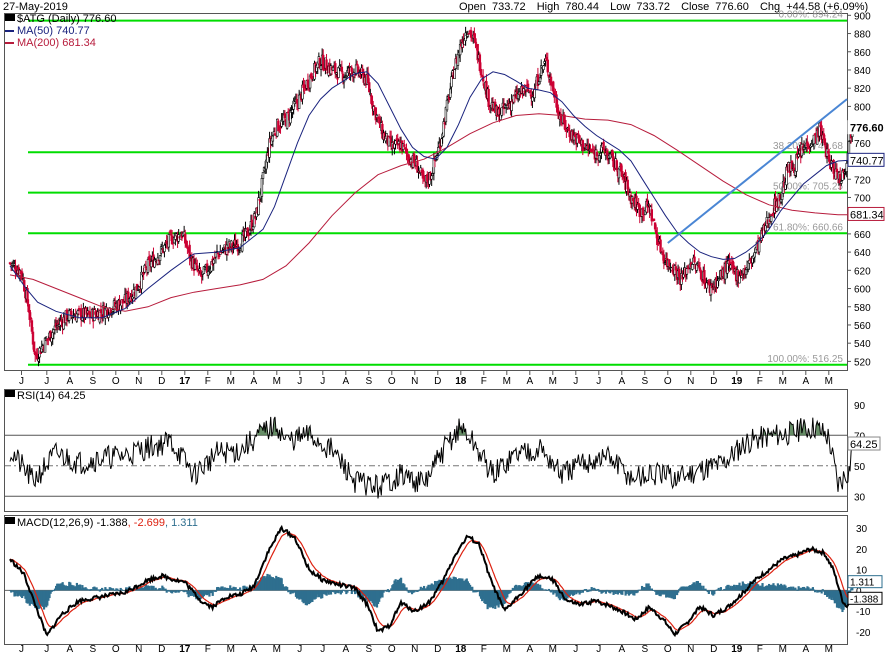 This screenshot has height=654, width=885. What do you see at coordinates (867, 215) in the screenshot?
I see `price-tag-value: 681.34` at bounding box center [867, 215].